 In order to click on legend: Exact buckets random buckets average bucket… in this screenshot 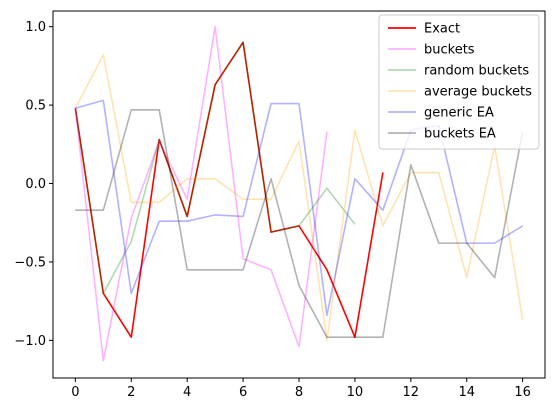, I will do `click(459, 82)`.